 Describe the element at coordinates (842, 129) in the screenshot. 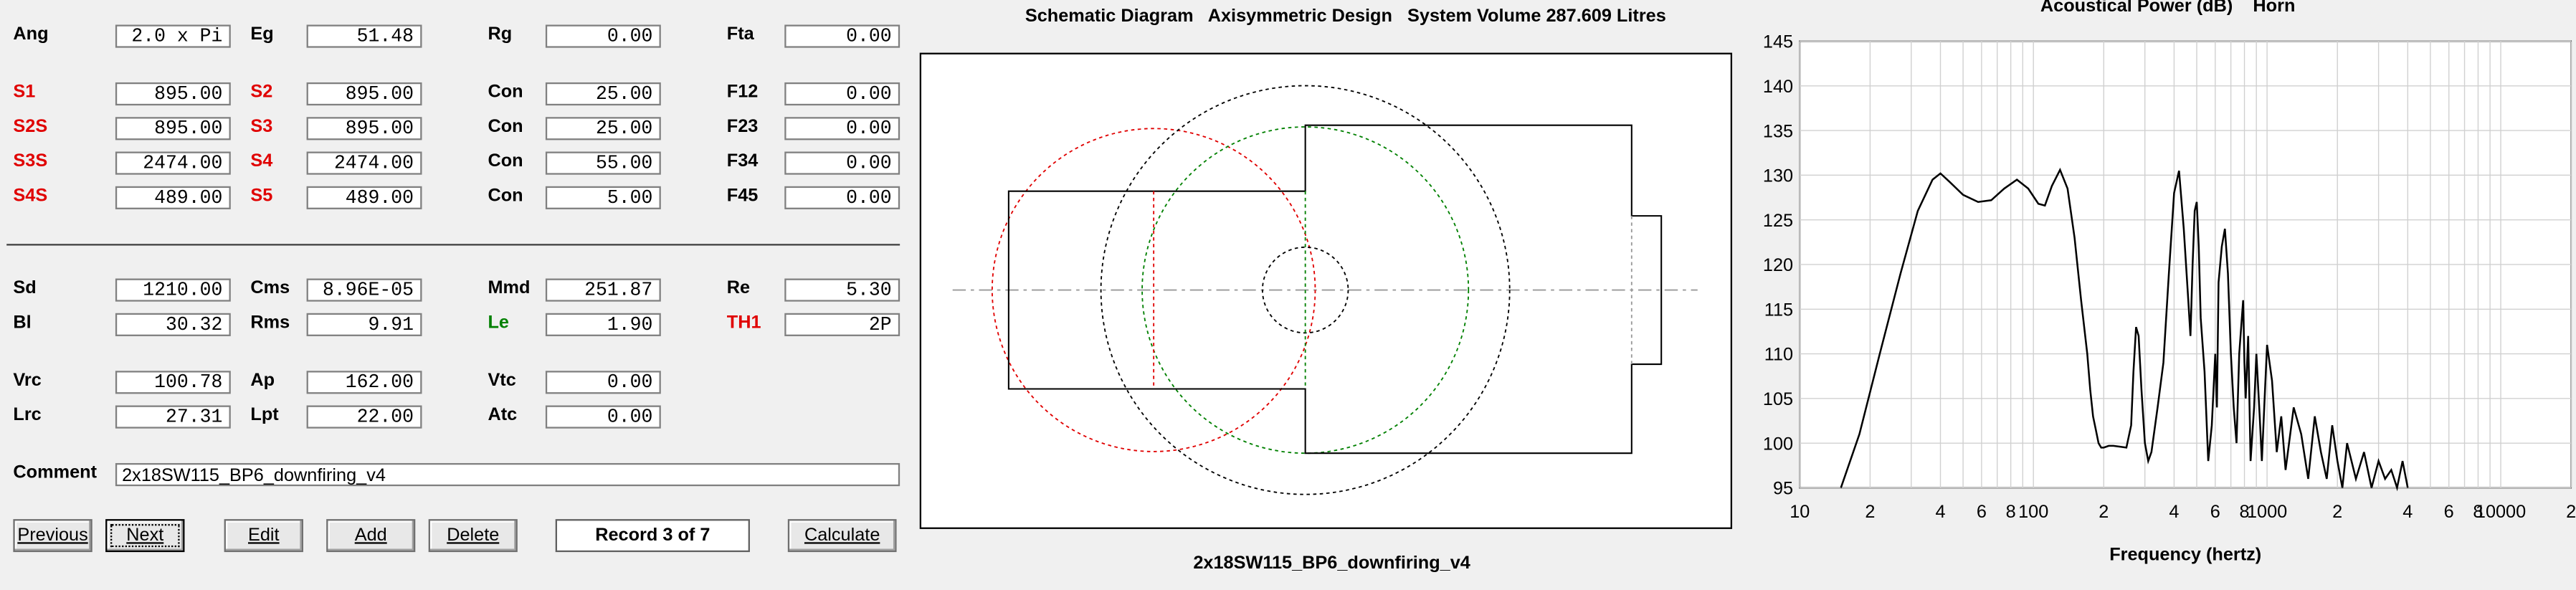

I see `param-field-f23: 0.00` at that location.